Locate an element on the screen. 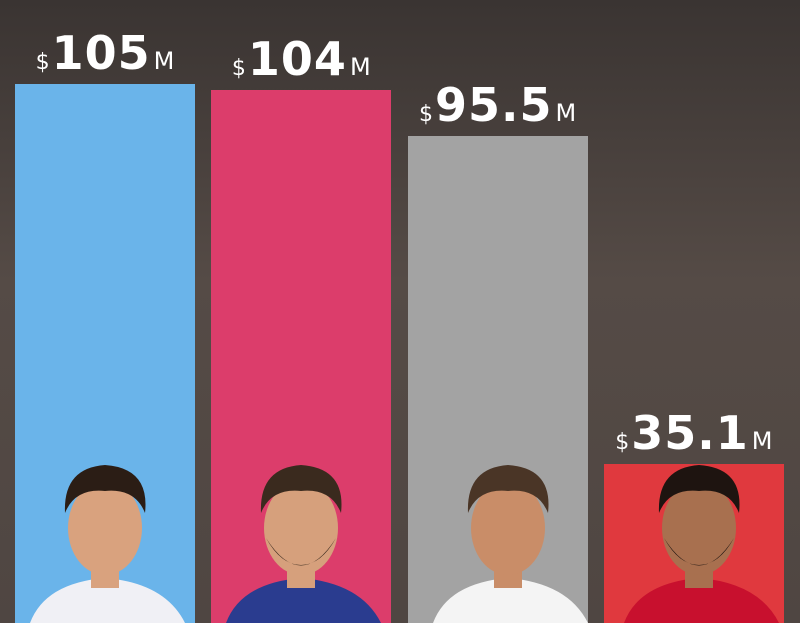  data-label: $35.1 M is located at coordinates (694, 433).